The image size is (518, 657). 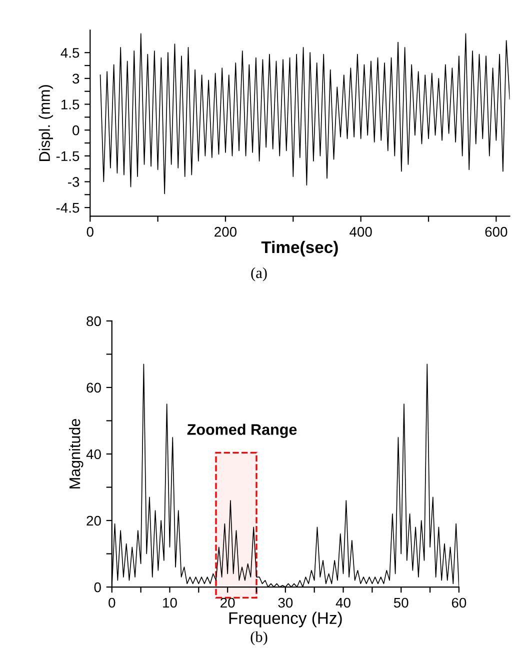 What do you see at coordinates (459, 603) in the screenshot?
I see `x-tick-label: 60` at bounding box center [459, 603].